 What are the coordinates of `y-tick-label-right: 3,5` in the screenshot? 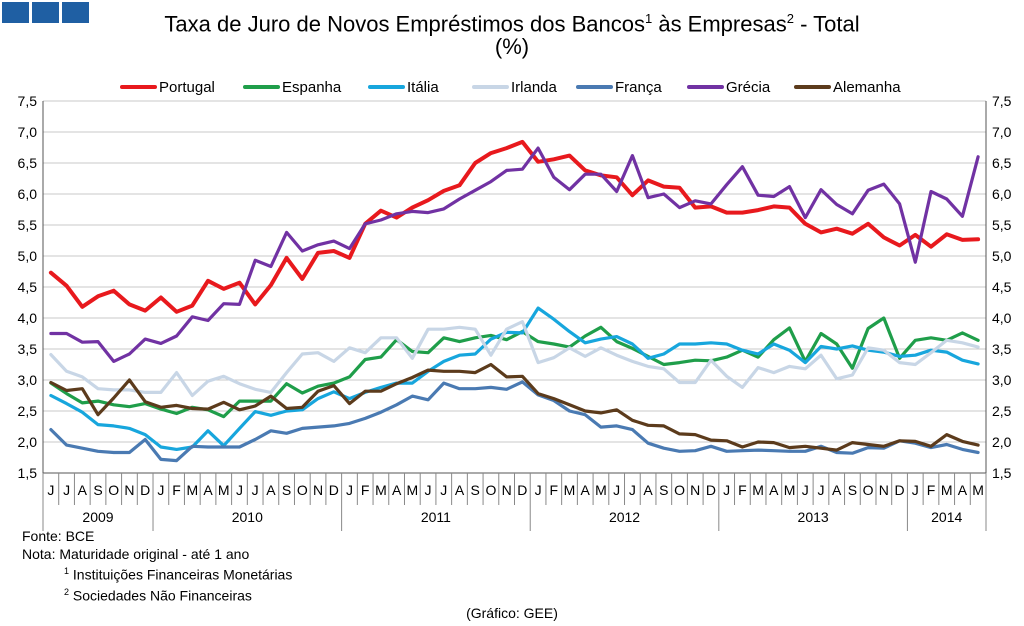 It's located at (1002, 349).